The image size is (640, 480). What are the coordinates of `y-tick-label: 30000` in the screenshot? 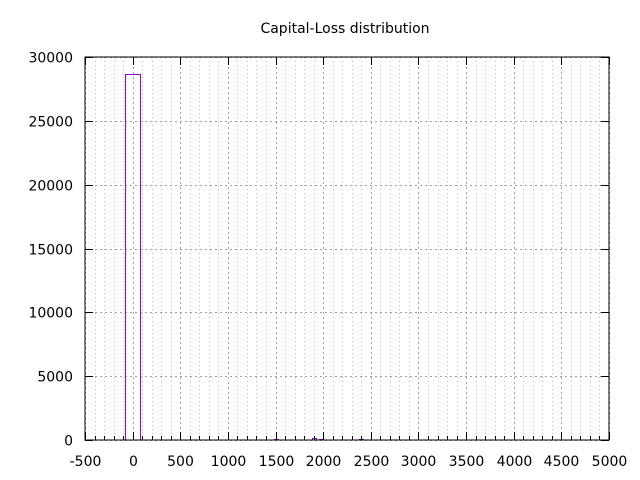 It's located at (50, 59).